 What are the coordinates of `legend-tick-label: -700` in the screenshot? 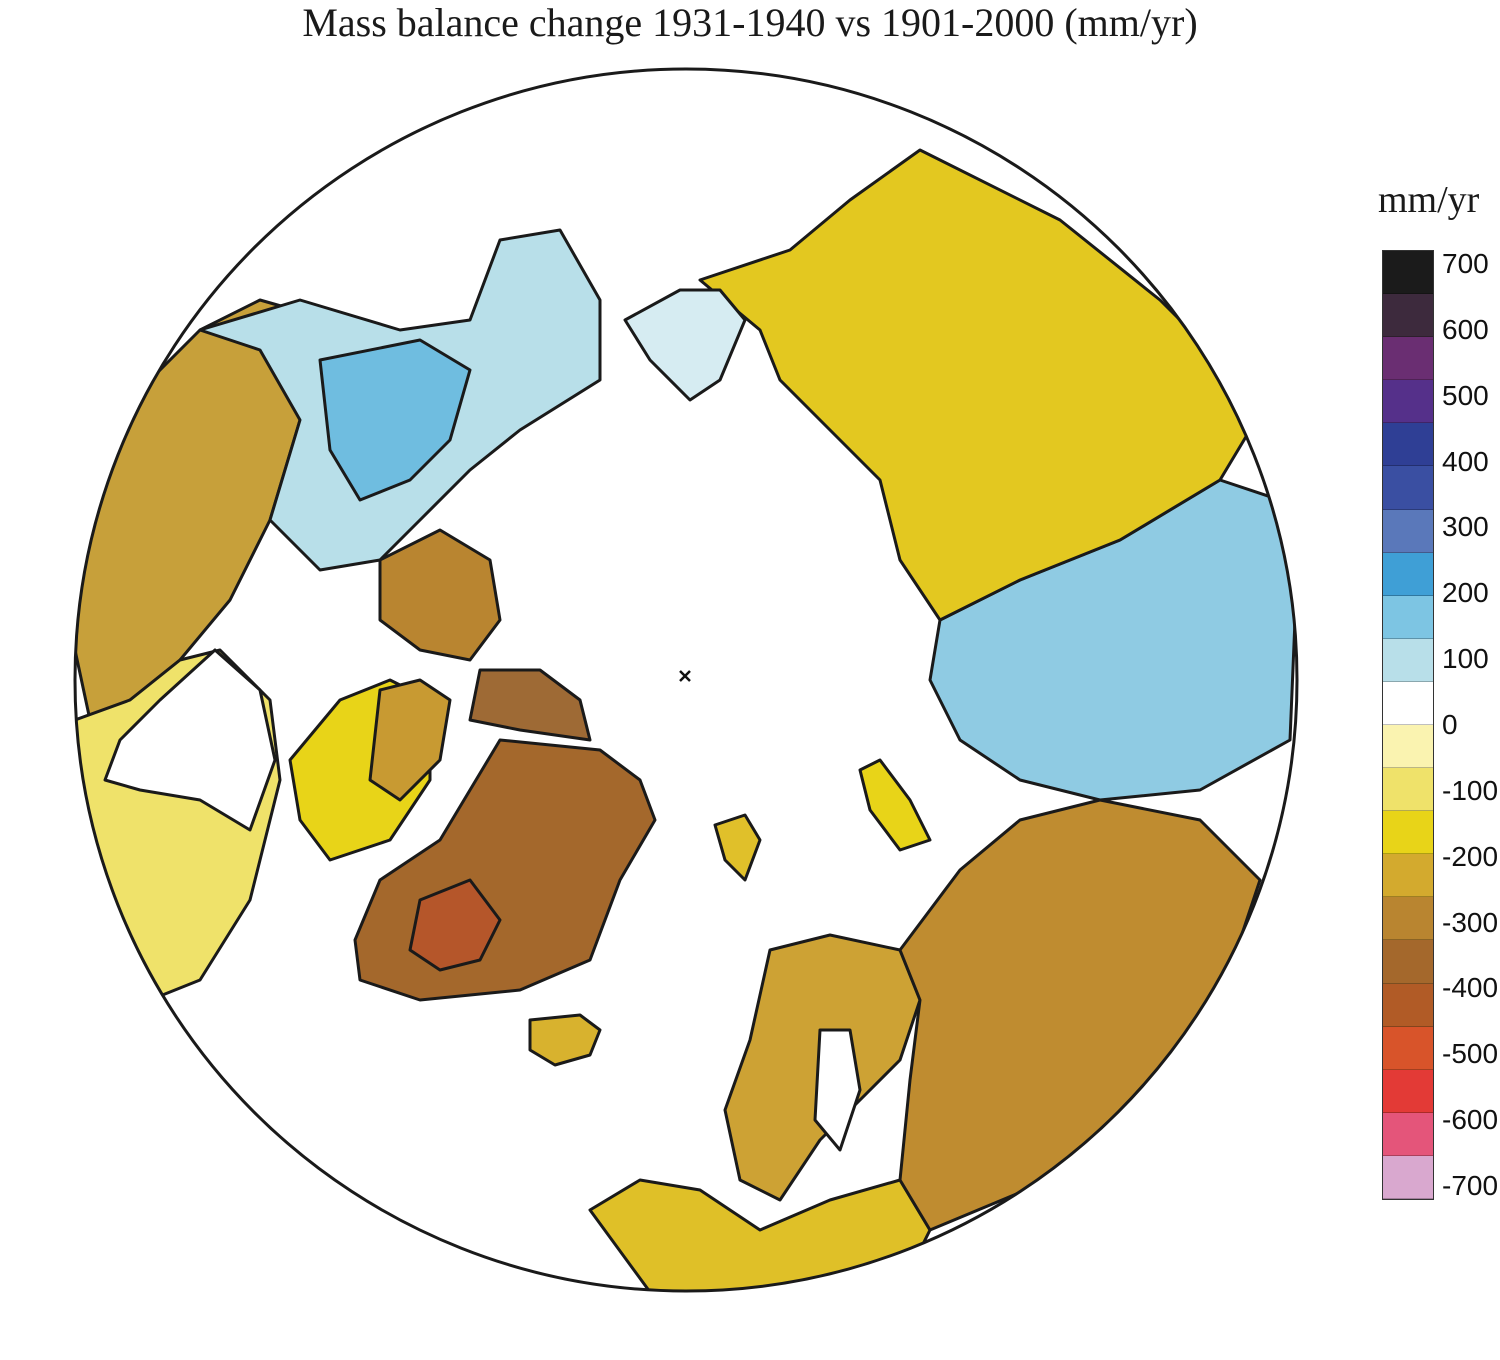 It's located at (1470, 1185).